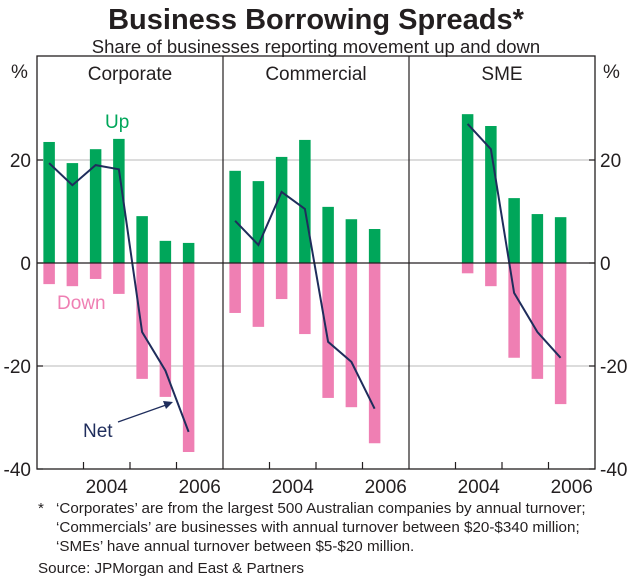 The image size is (632, 583). What do you see at coordinates (142, 413) in the screenshot?
I see `net-arrow-line` at bounding box center [142, 413].